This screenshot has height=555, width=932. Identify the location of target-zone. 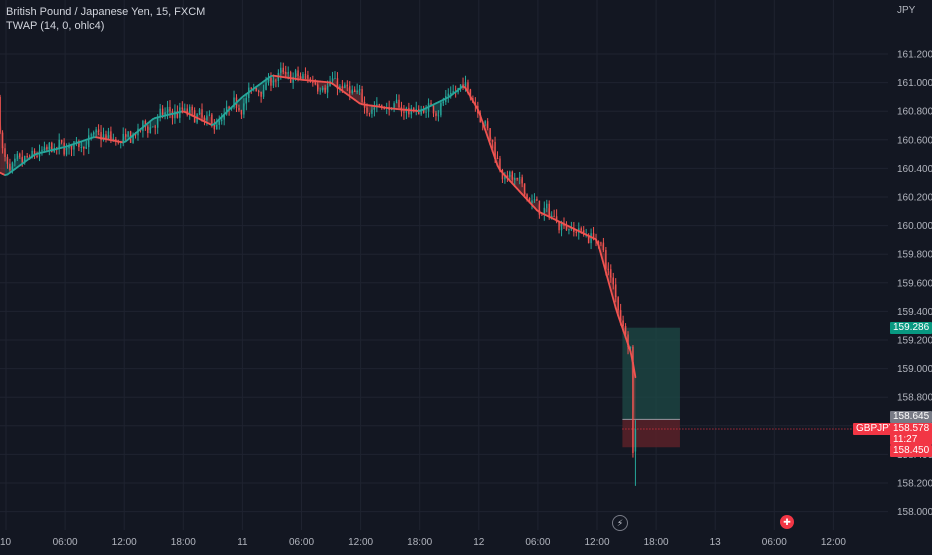
(651, 374).